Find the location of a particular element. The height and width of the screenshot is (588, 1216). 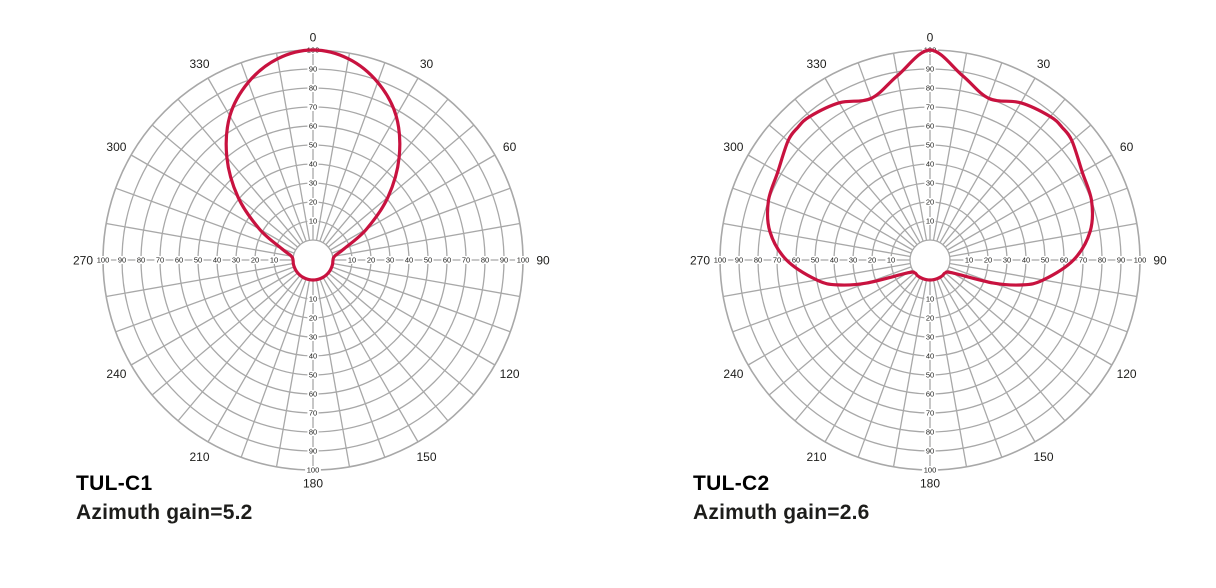

angle-tick-label: 210 is located at coordinates (199, 457).